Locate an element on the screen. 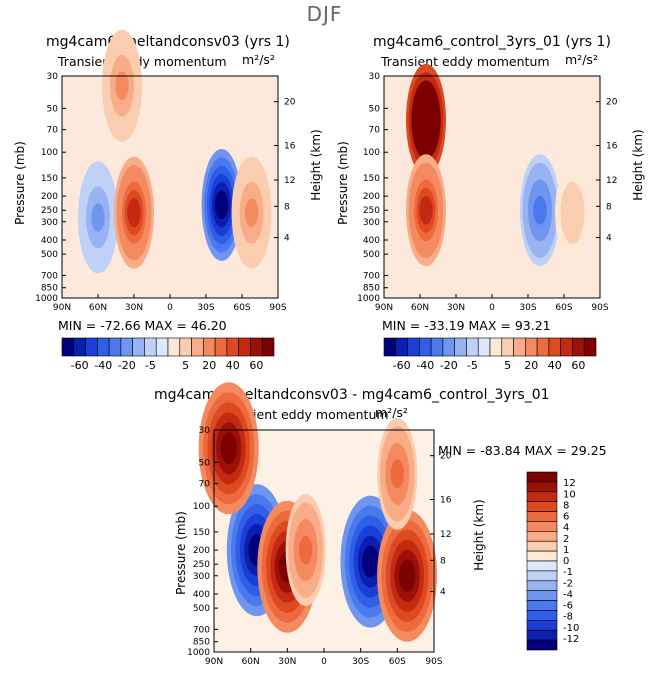  panel-2-ptick-label: 250 is located at coordinates (371, 211).